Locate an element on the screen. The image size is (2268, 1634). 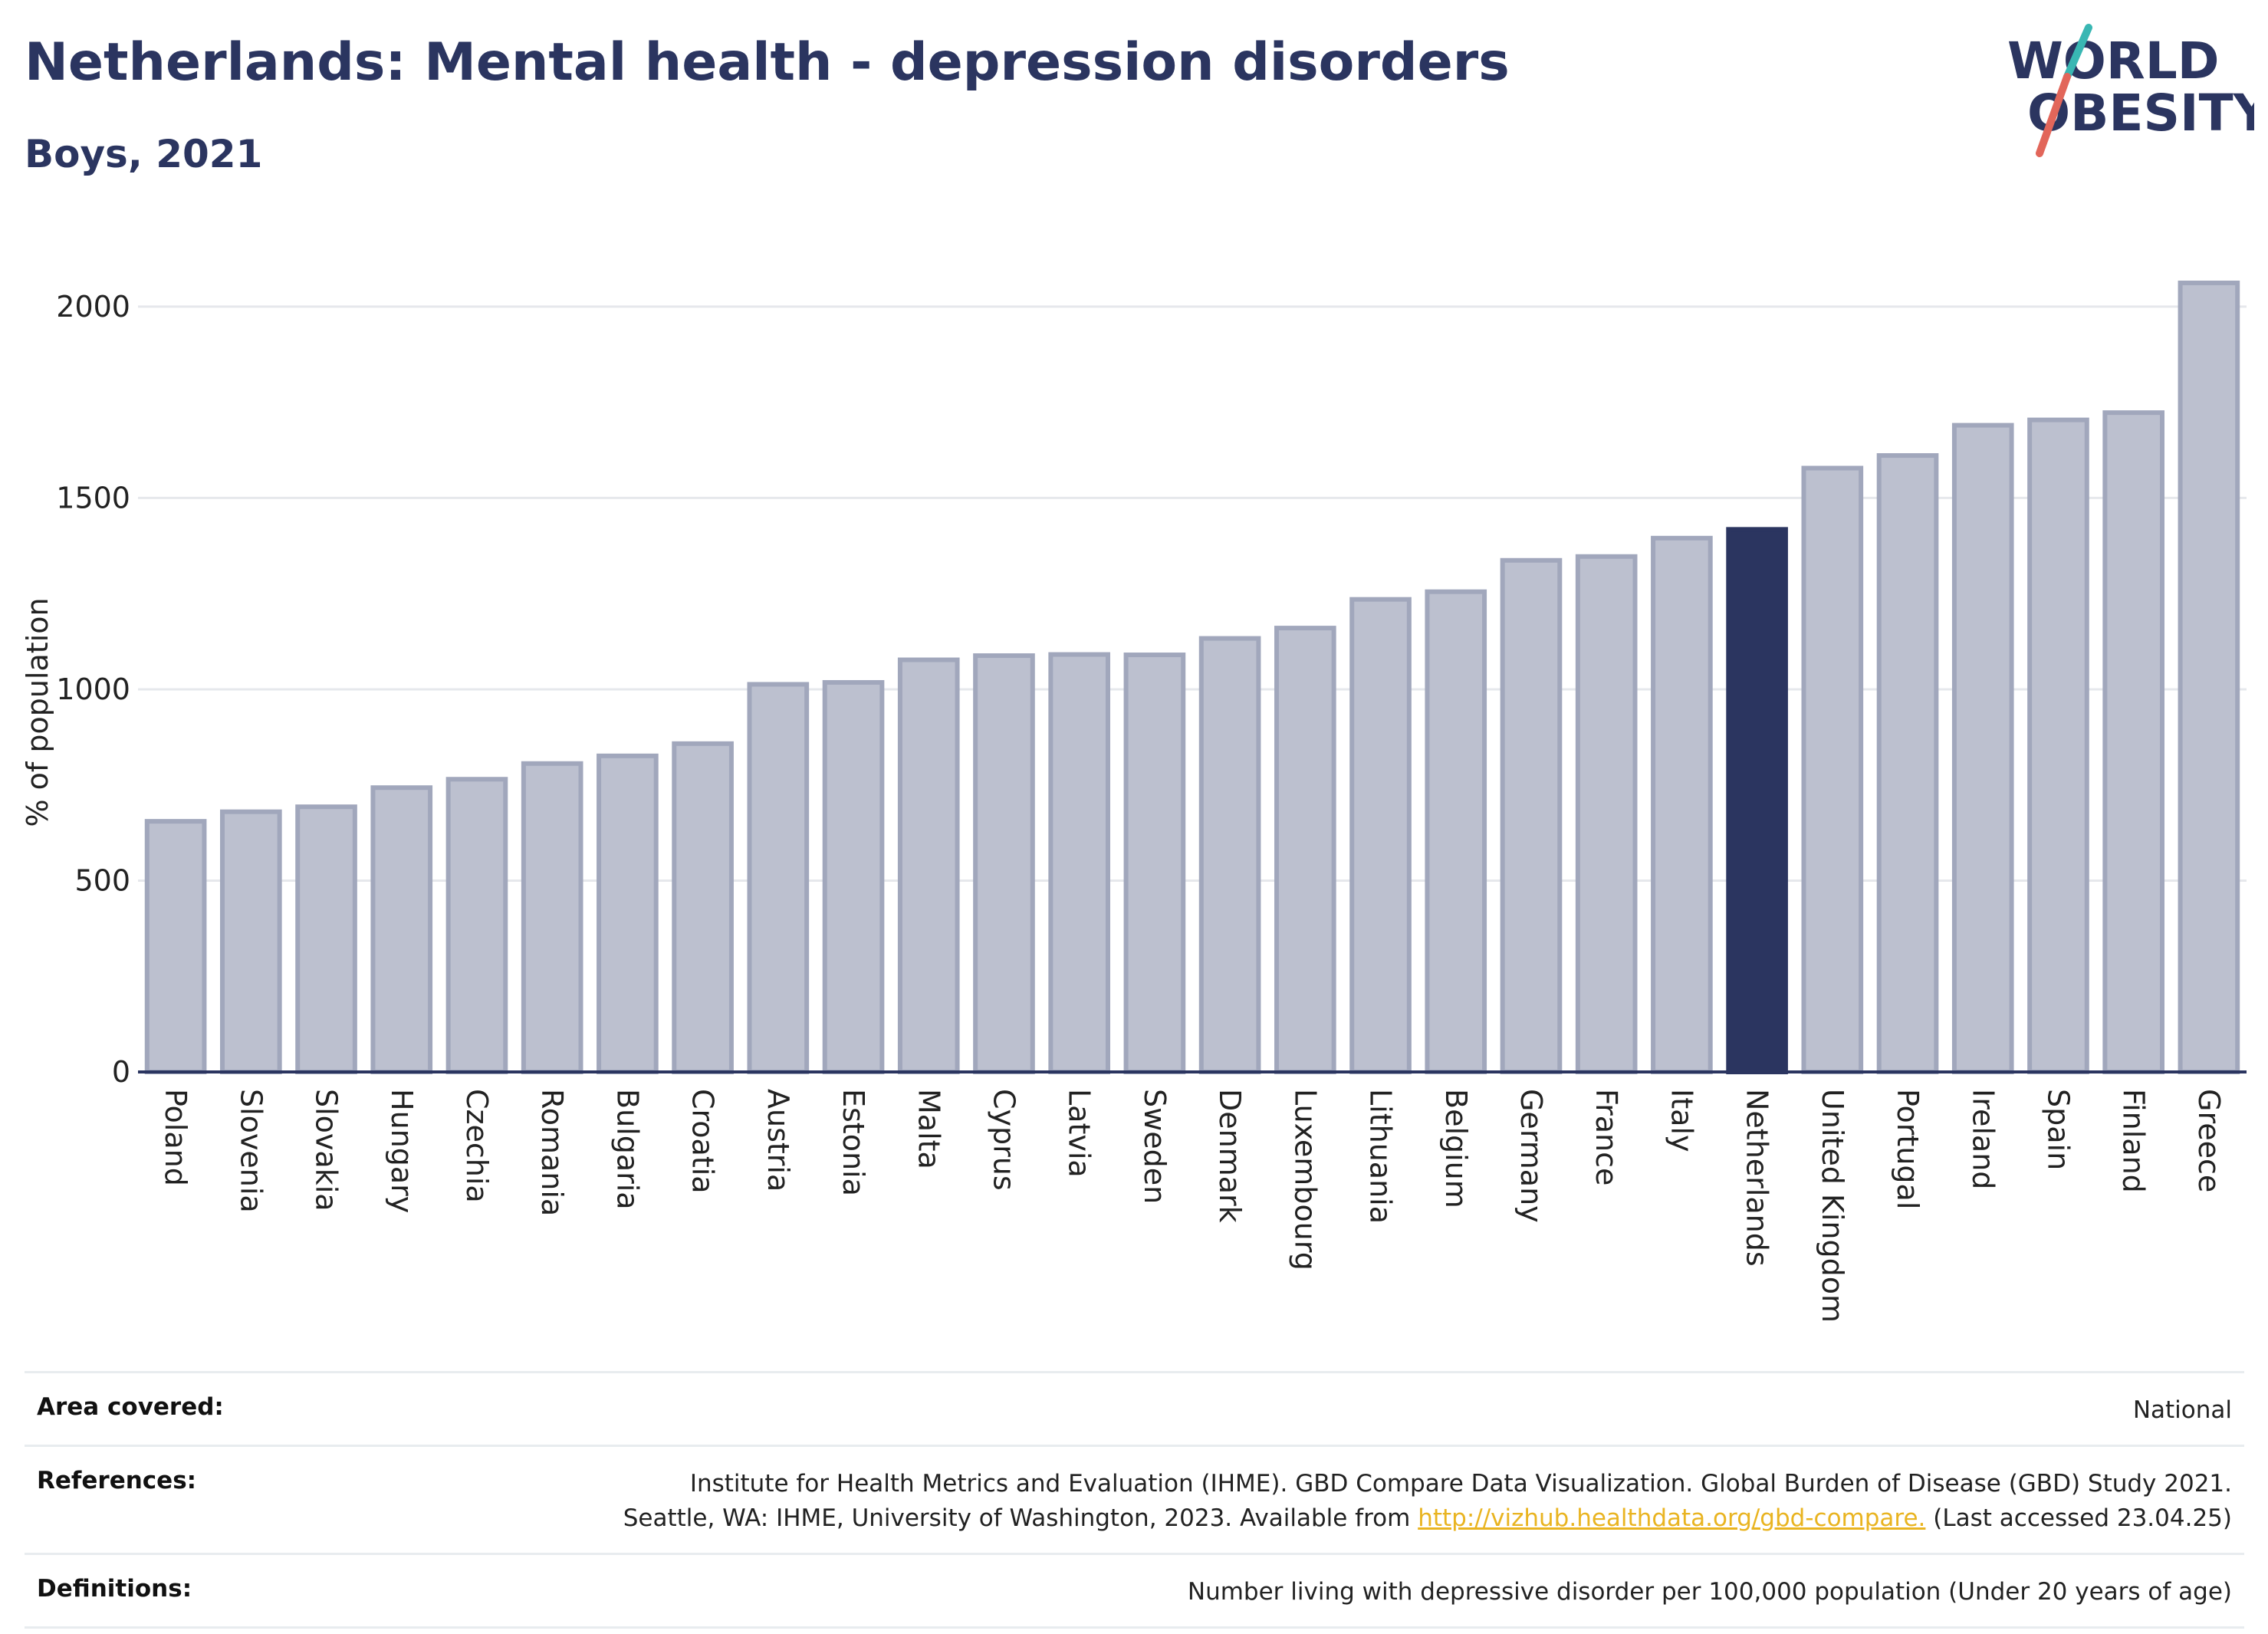
bar-malta is located at coordinates (929, 866).